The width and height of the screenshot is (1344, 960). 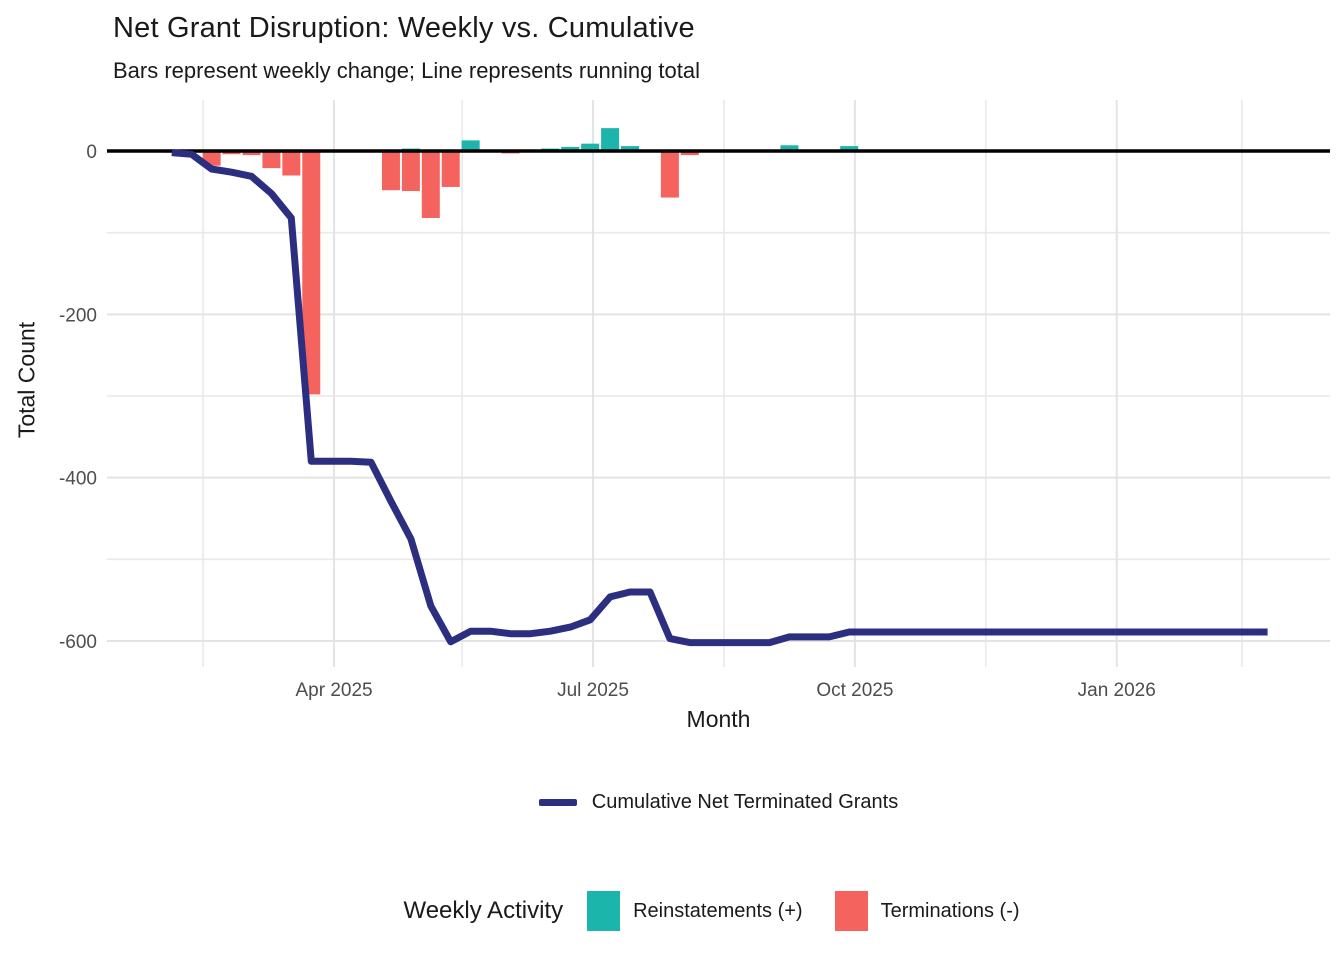 I want to click on x-tick-label: Jul 2025, so click(x=593, y=690).